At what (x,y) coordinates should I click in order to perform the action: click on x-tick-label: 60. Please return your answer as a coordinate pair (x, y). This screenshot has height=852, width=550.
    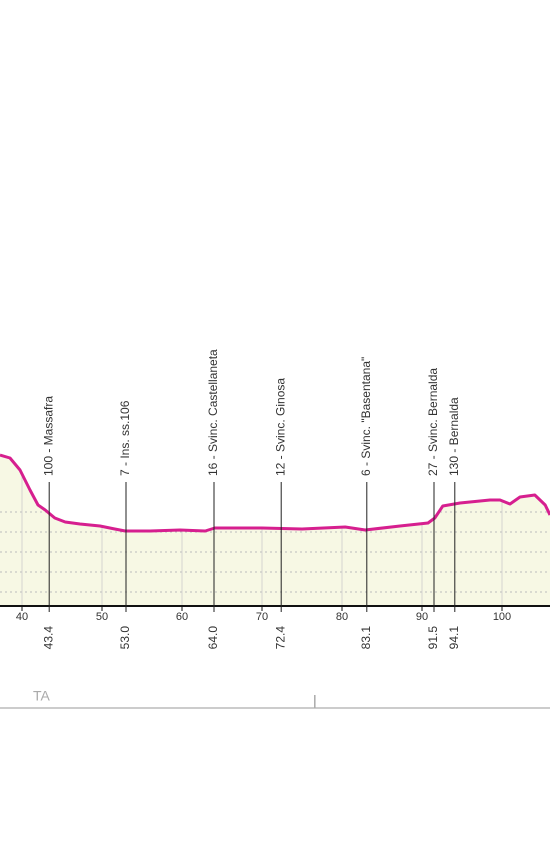
    Looking at the image, I should click on (182, 617).